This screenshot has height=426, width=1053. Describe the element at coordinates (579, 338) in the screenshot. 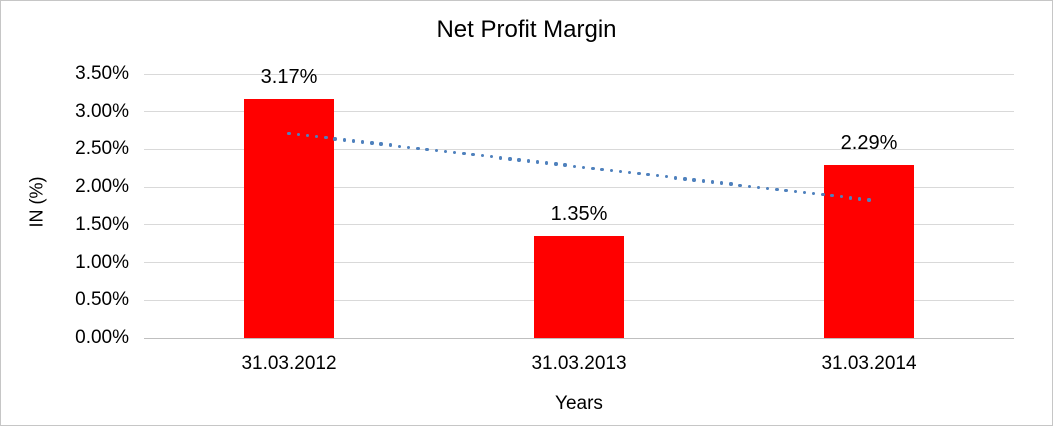

I see `x-axis-line` at that location.